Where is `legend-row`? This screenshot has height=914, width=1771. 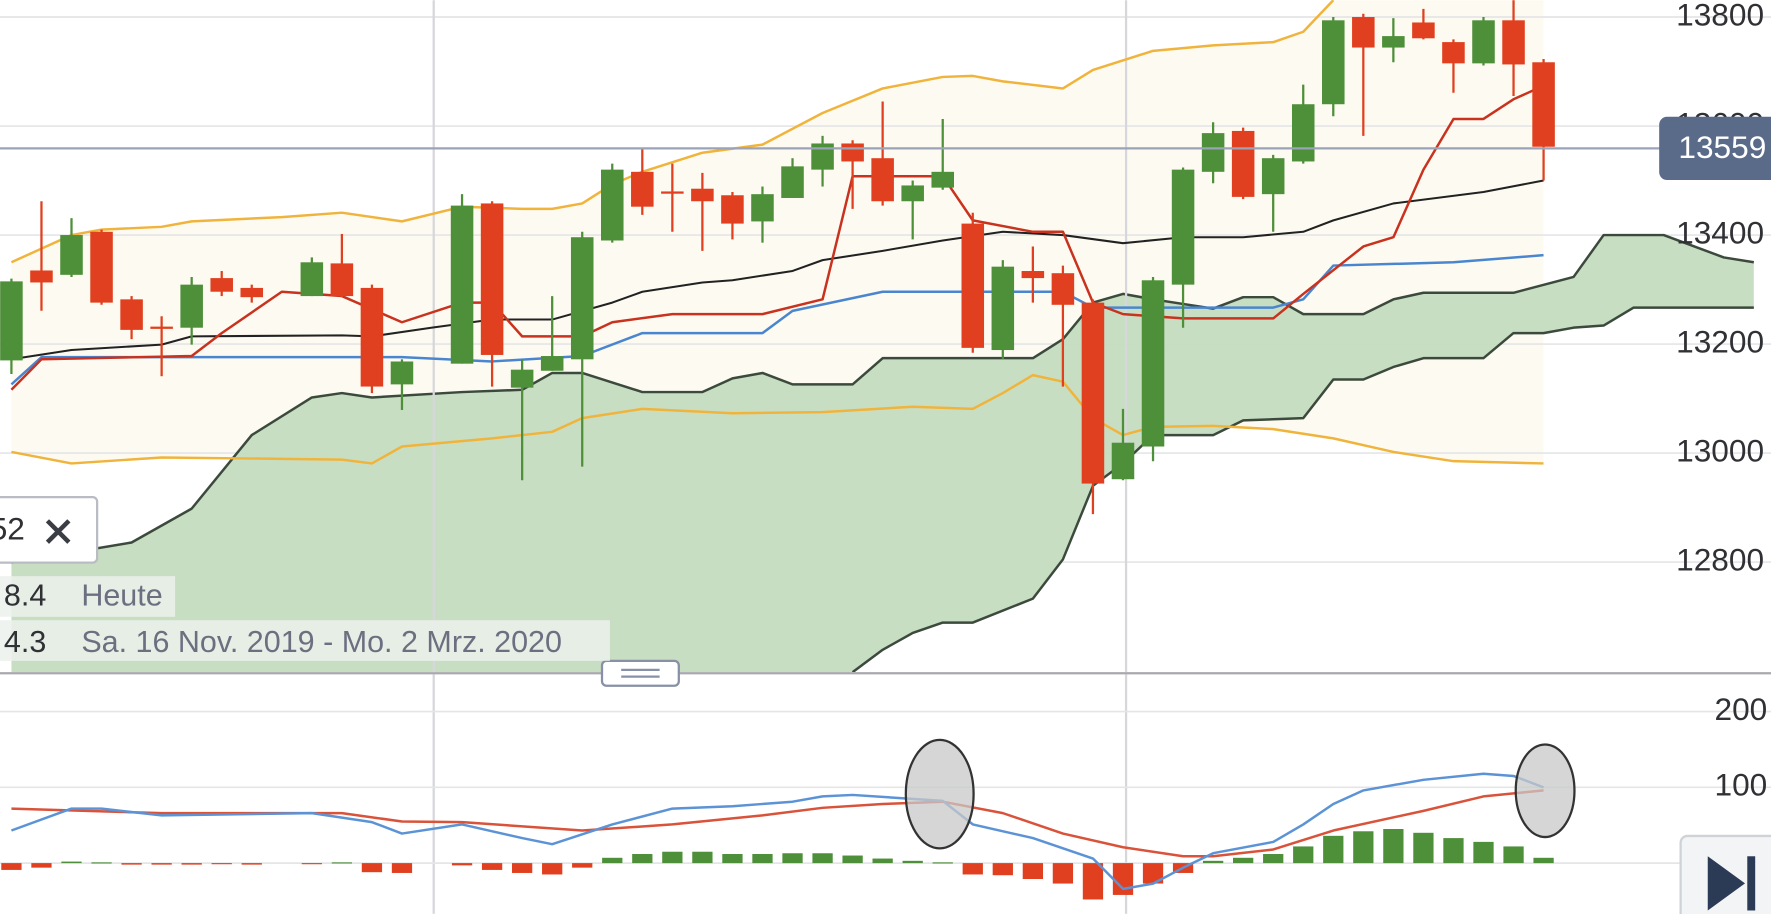
legend-row is located at coordinates (88, 596).